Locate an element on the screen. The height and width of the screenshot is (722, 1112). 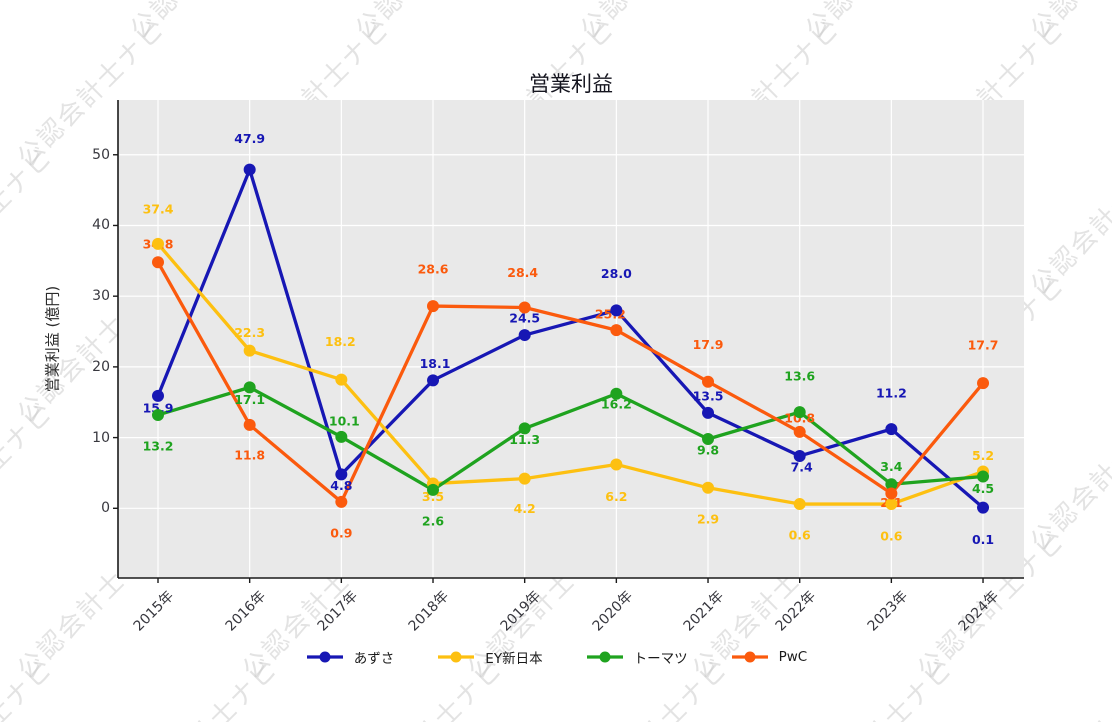
data-label: 11.8 is located at coordinates (249, 454).